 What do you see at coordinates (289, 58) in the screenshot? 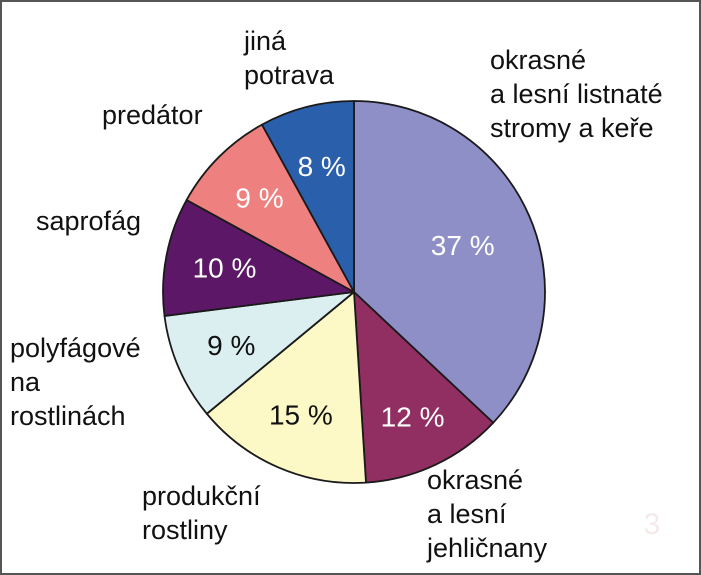
I see `slice-category-label: jiná potrava` at bounding box center [289, 58].